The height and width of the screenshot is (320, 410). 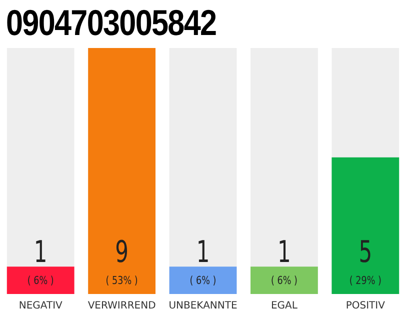 I want to click on x-tick-label: NEGATIV, so click(x=40, y=306).